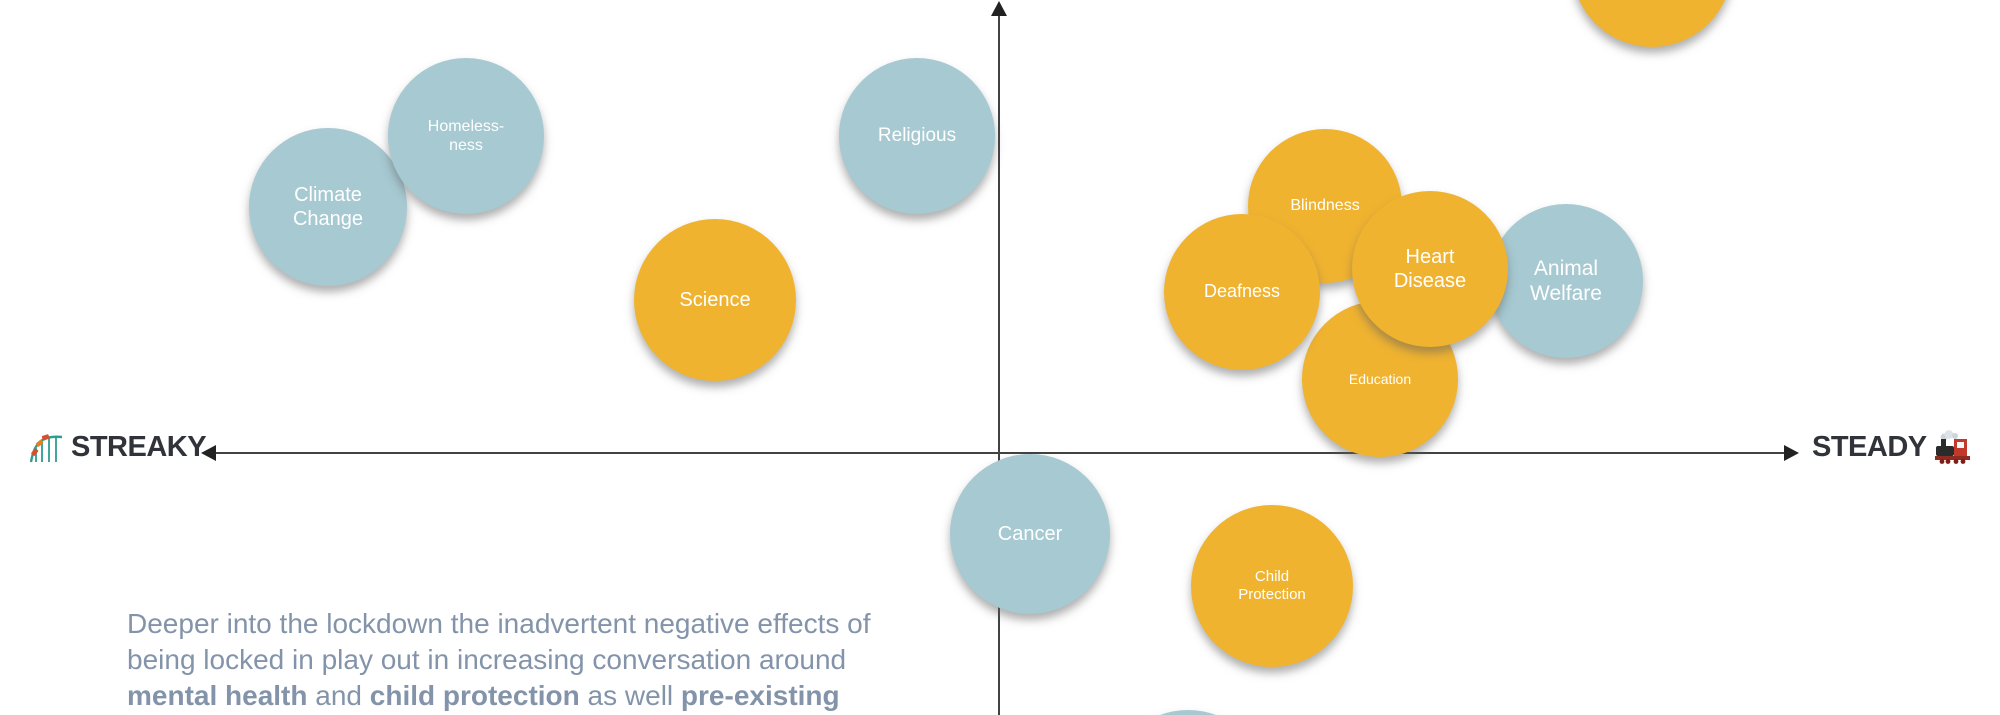  I want to click on bubble-homelessness: Homeless- ness, so click(466, 136).